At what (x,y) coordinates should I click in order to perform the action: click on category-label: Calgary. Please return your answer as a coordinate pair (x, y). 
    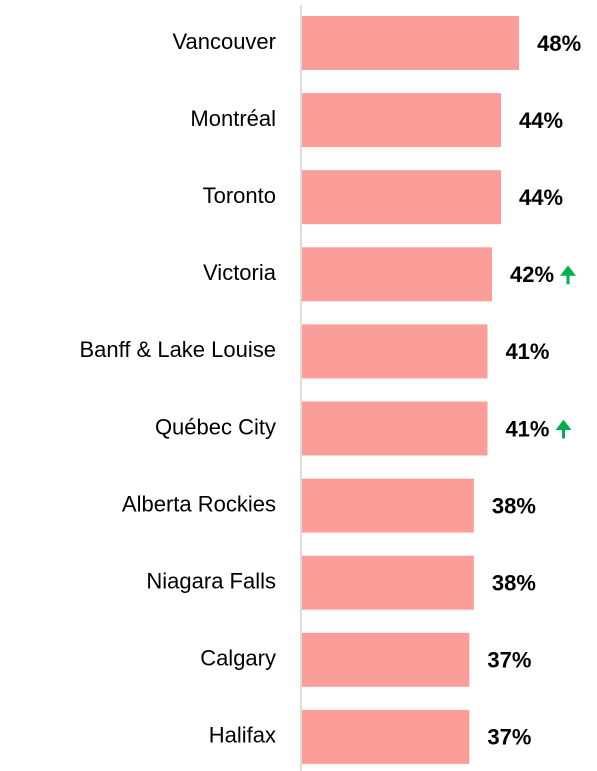
    Looking at the image, I should click on (238, 658).